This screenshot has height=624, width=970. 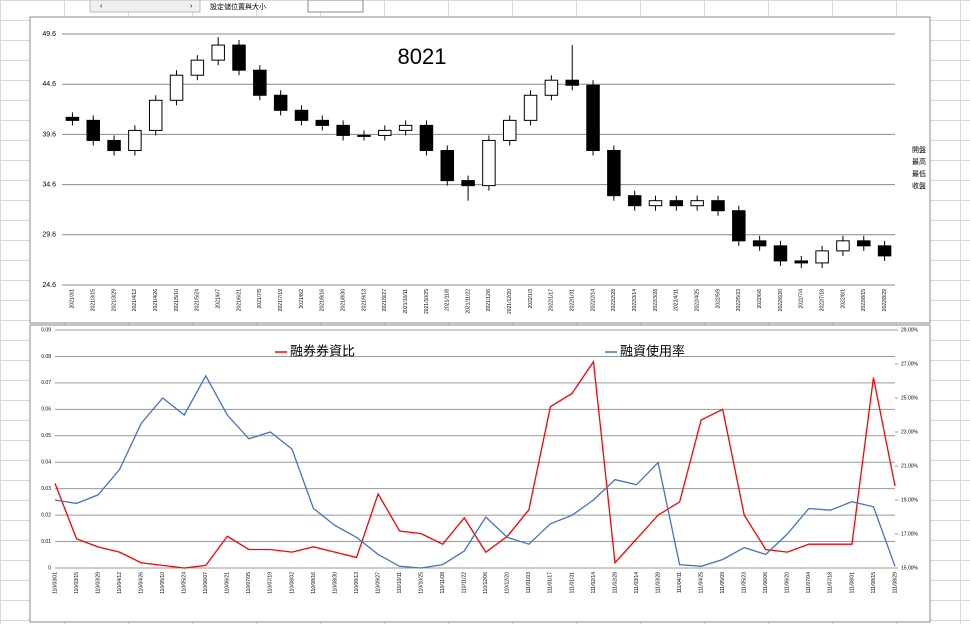 I want to click on y-tick-label: 24.6, so click(x=49, y=285).